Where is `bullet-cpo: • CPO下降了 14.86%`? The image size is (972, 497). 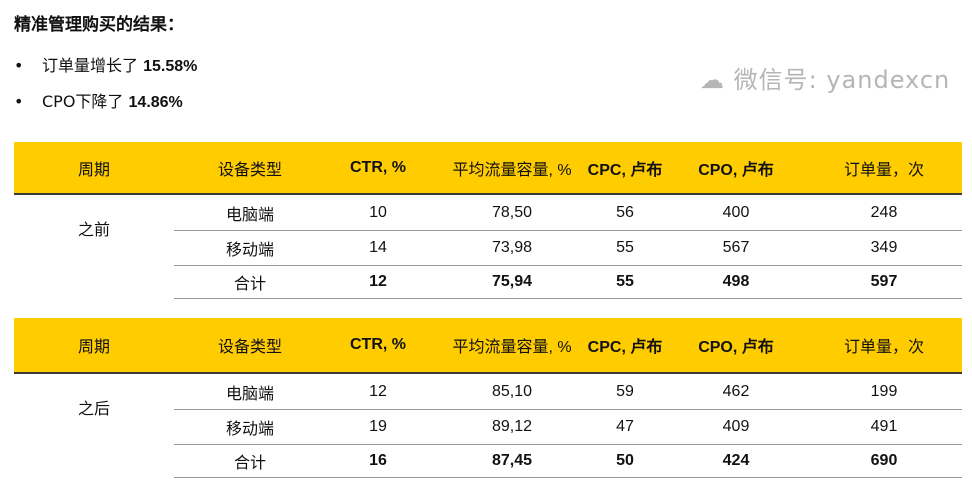
bullet-cpo: • CPO下降了 14.86% is located at coordinates (98, 100).